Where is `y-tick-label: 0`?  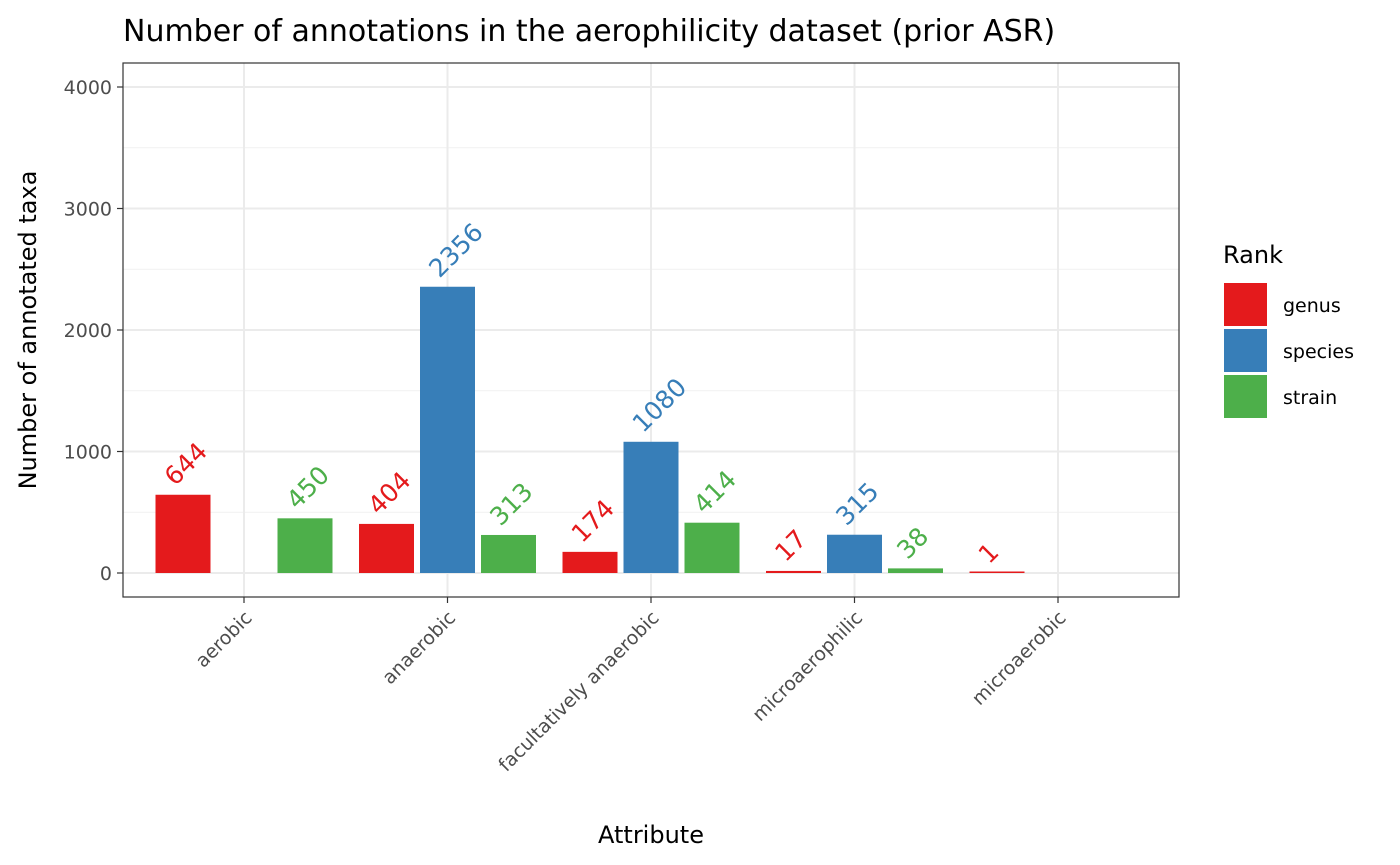 y-tick-label: 0 is located at coordinates (106, 574).